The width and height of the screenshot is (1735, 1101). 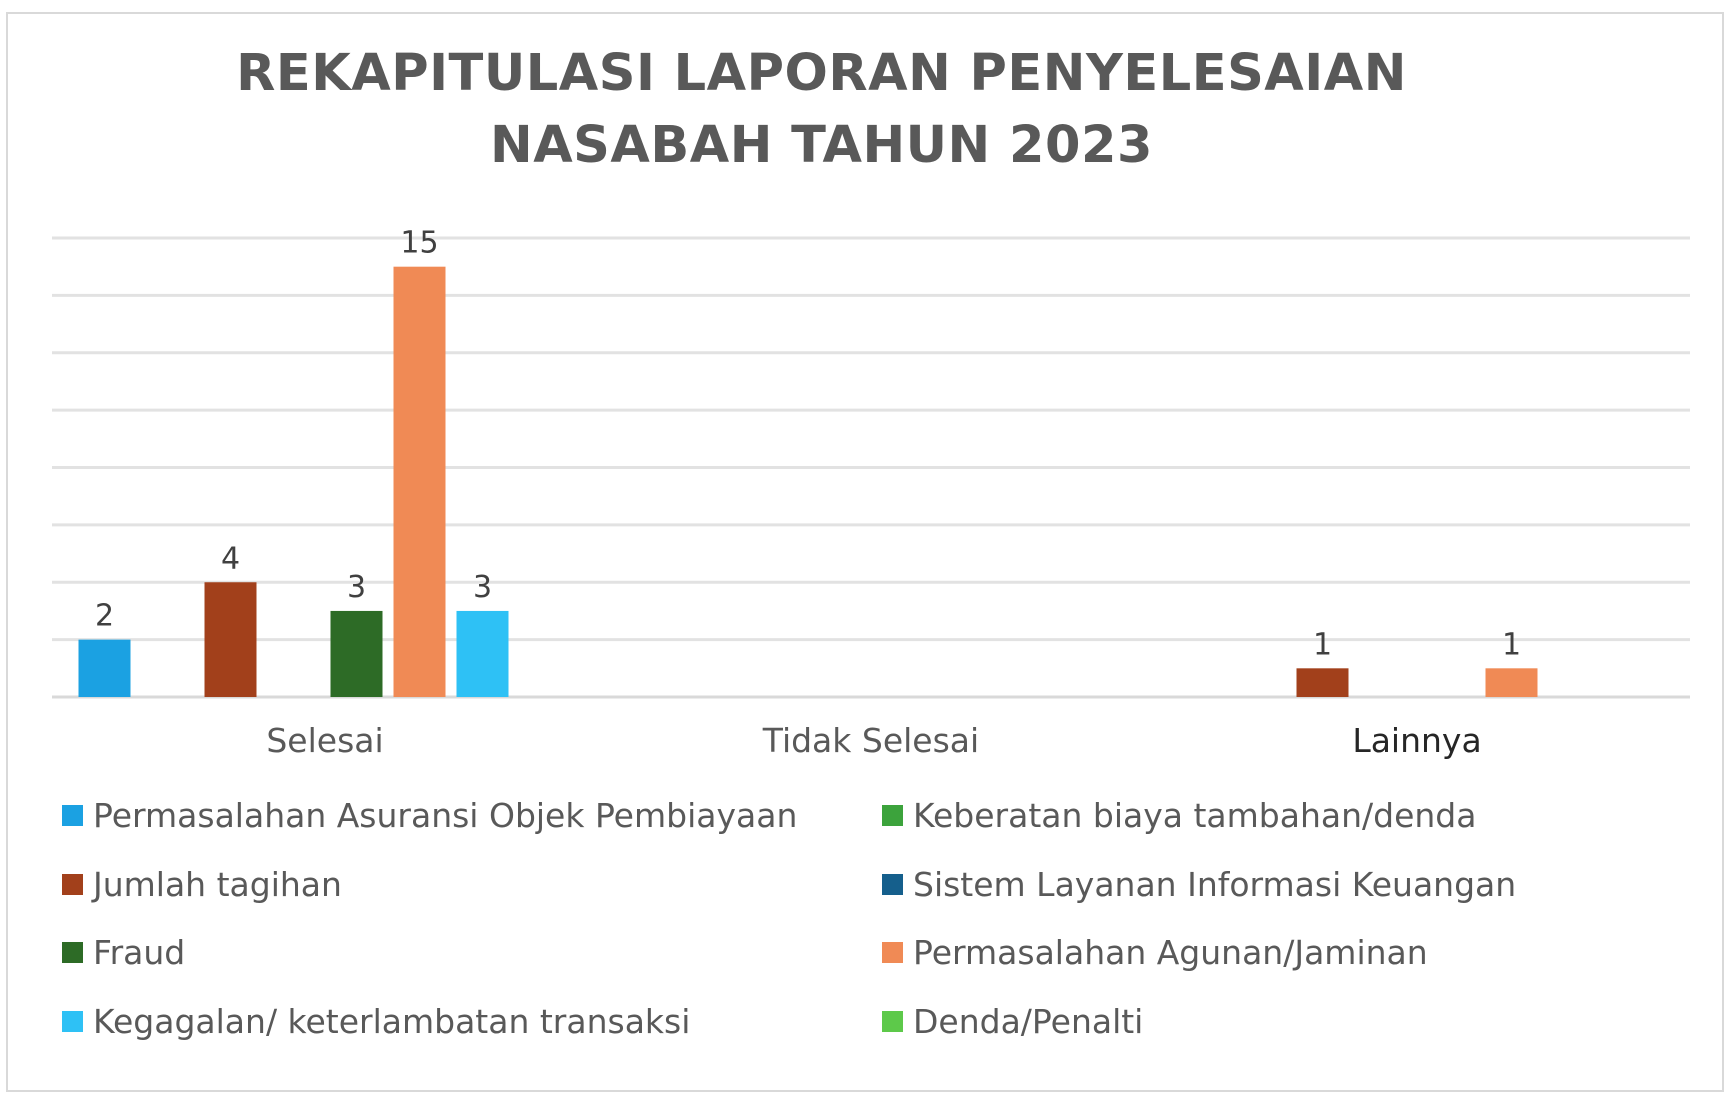 What do you see at coordinates (419, 243) in the screenshot?
I see `data-label: 15` at bounding box center [419, 243].